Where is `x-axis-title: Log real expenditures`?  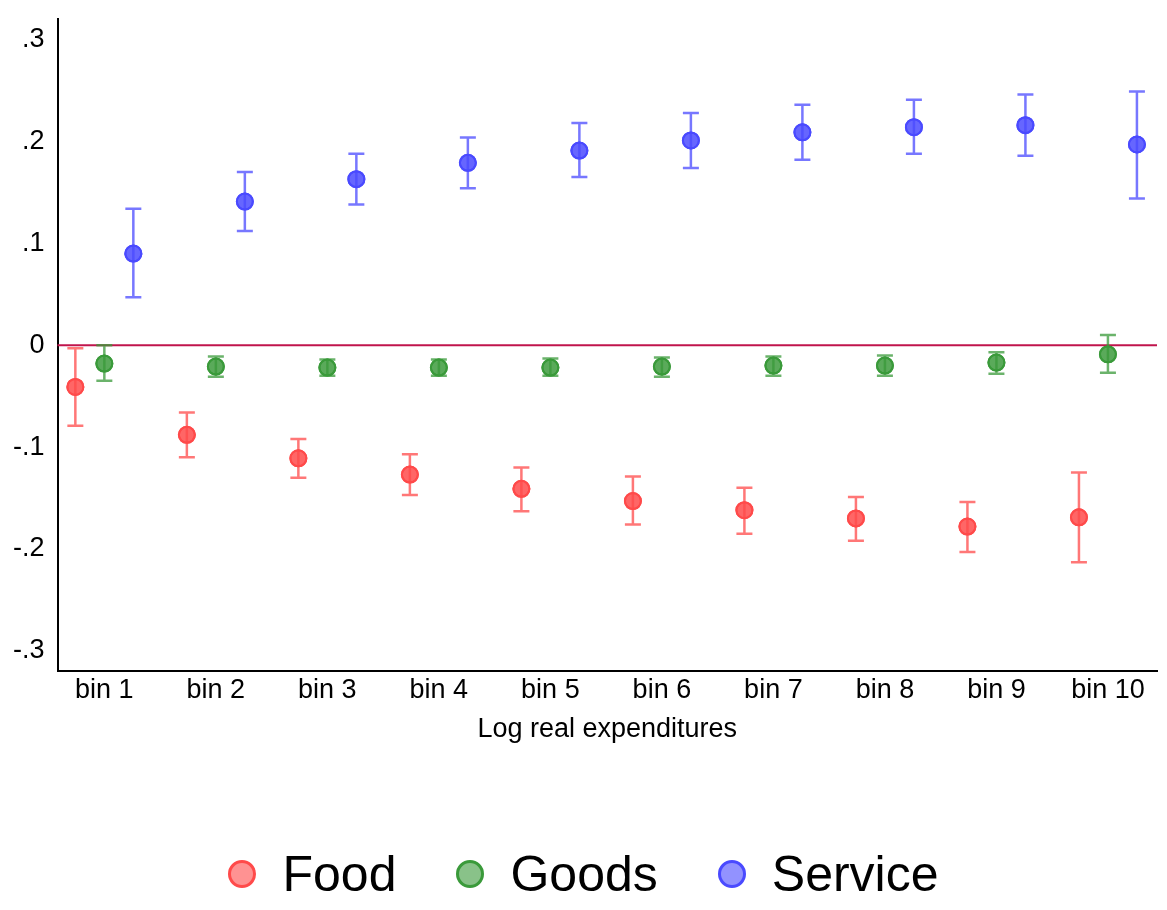 x-axis-title: Log real expenditures is located at coordinates (607, 728).